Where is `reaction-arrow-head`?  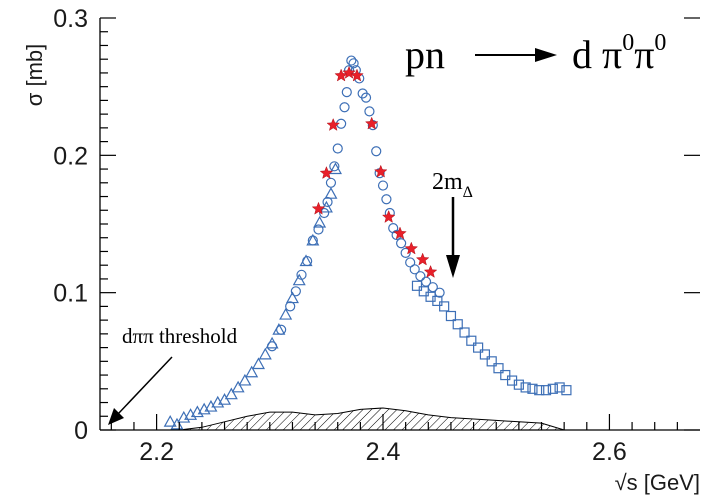 reaction-arrow-head is located at coordinates (546, 55).